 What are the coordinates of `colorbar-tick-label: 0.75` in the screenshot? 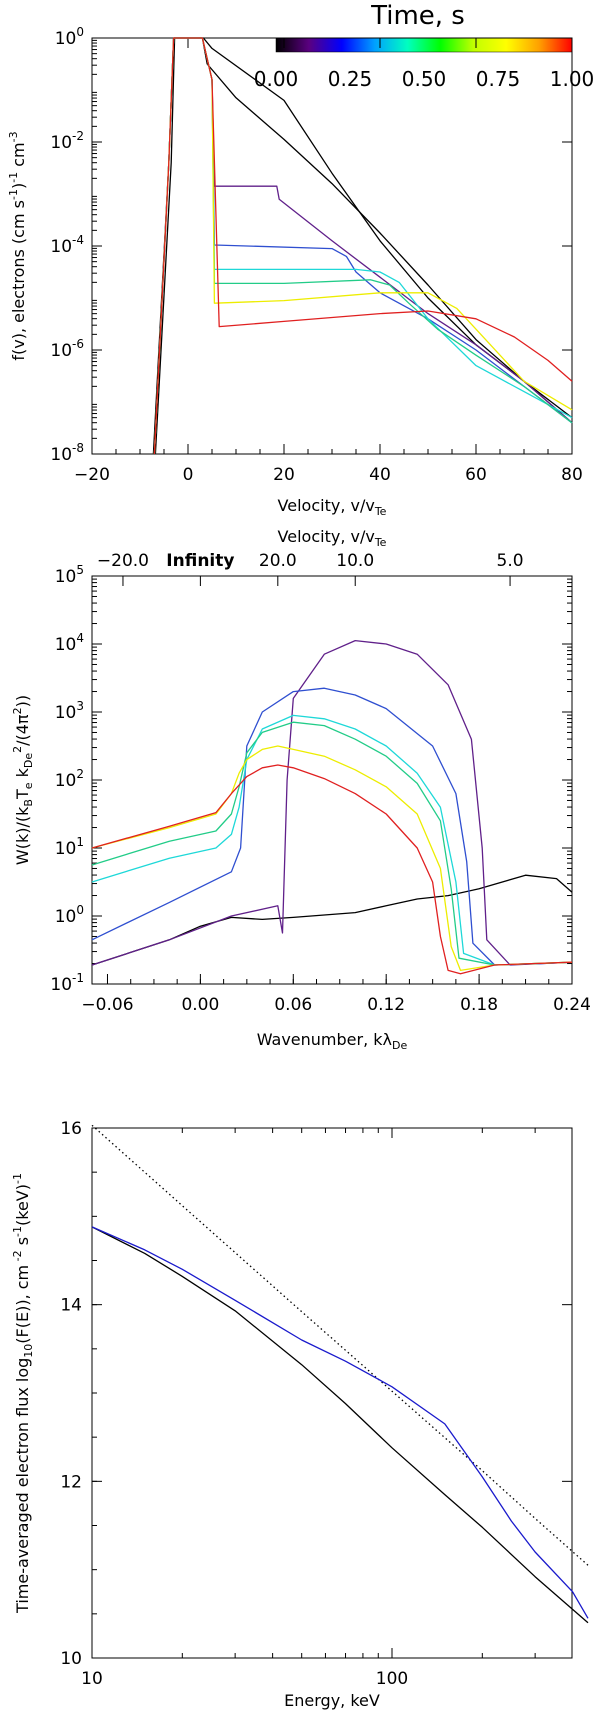 It's located at (498, 79).